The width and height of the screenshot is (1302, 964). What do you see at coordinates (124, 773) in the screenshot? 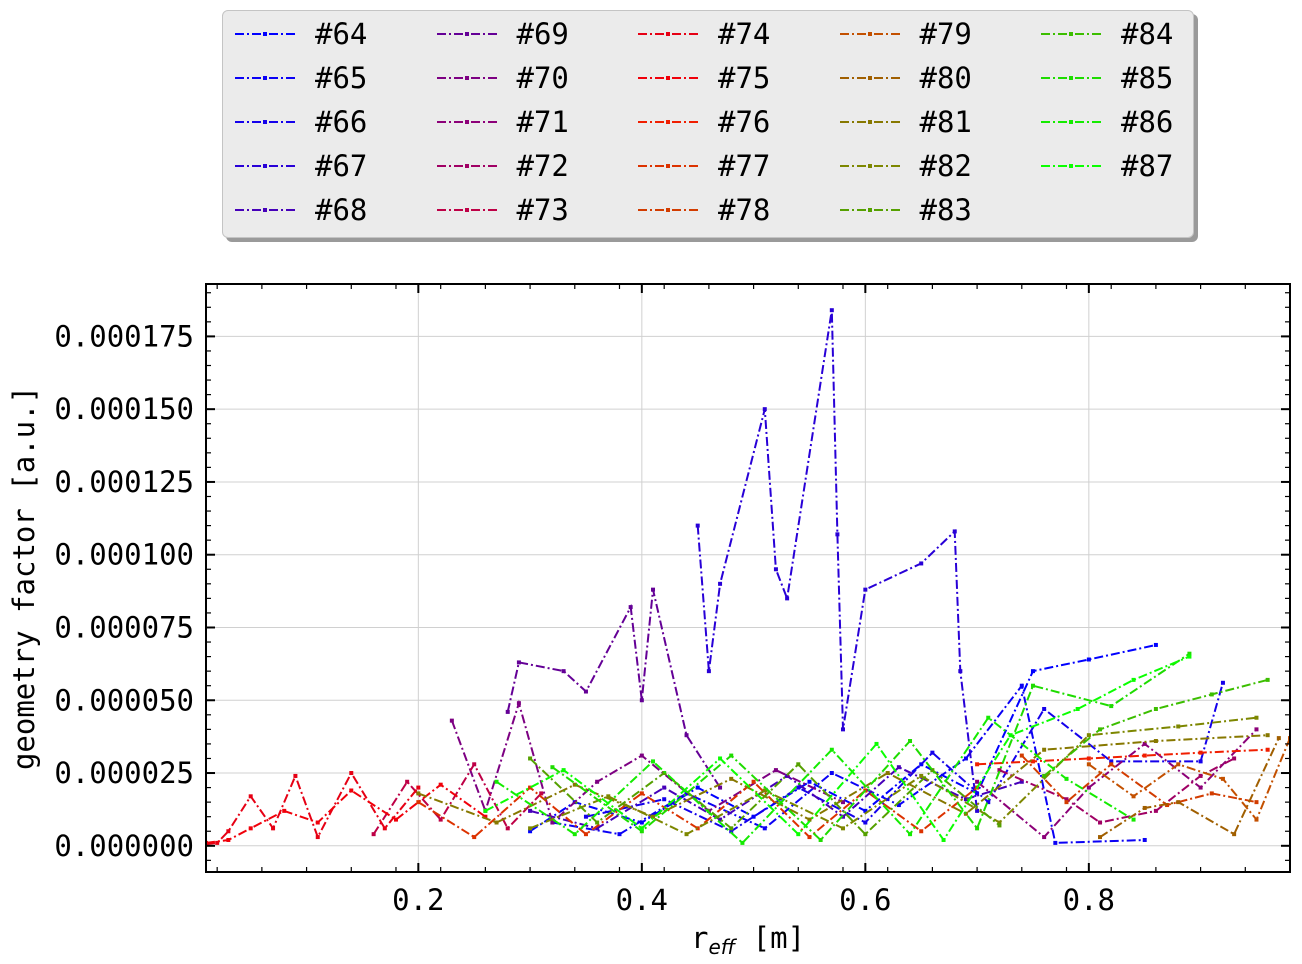
I see `y-tick-label: 0.000025` at bounding box center [124, 773].